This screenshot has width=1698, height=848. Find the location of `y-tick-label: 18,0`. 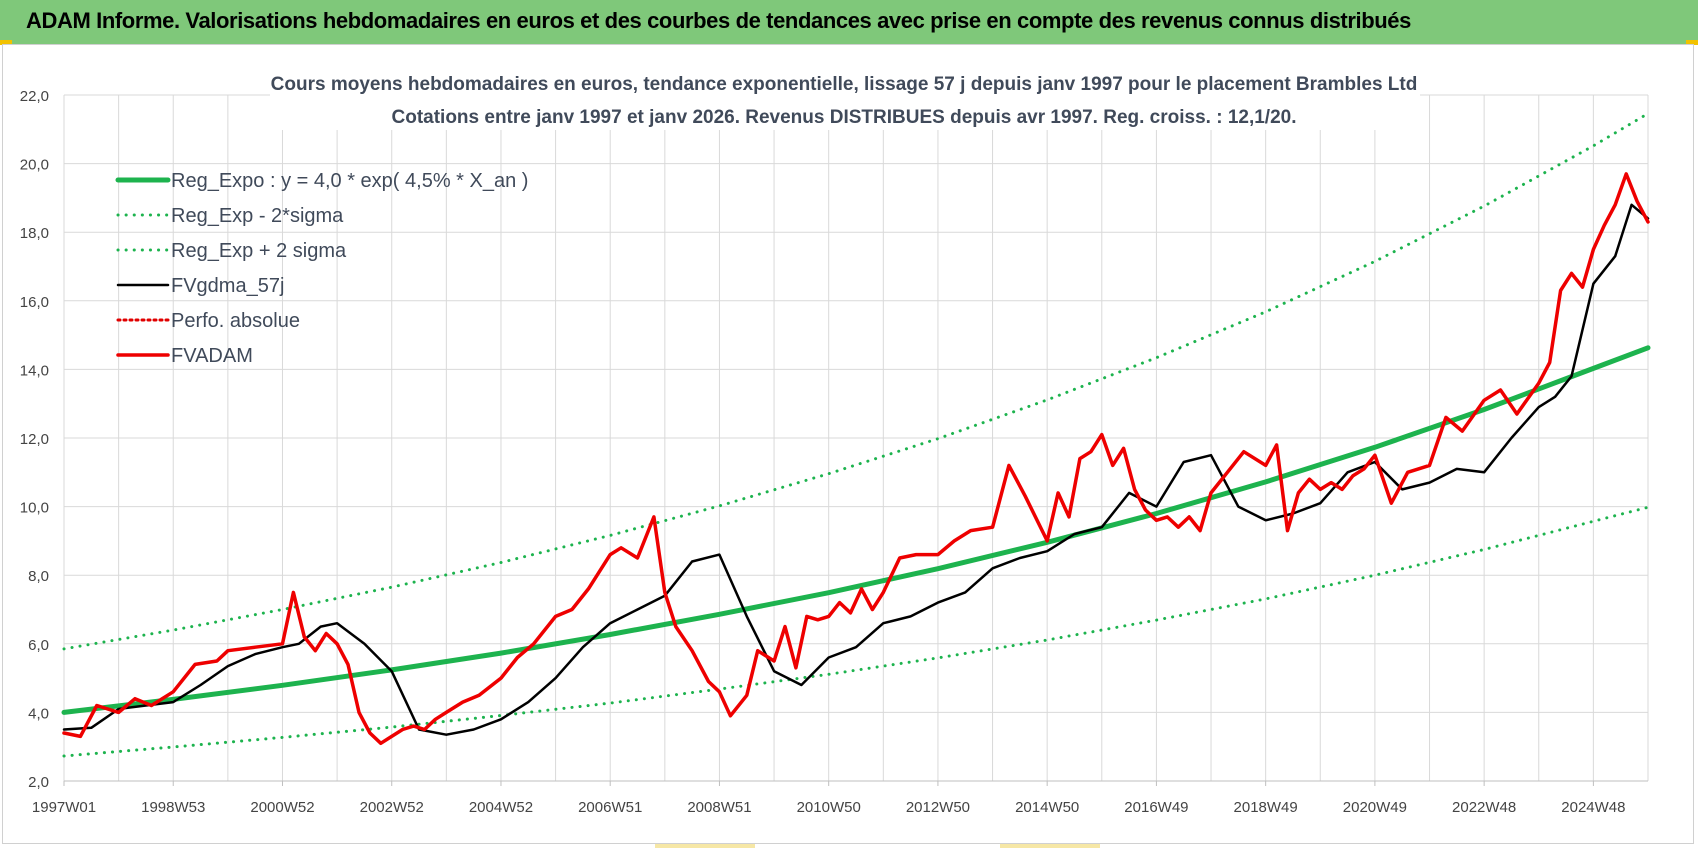

y-tick-label: 18,0 is located at coordinates (34, 233).